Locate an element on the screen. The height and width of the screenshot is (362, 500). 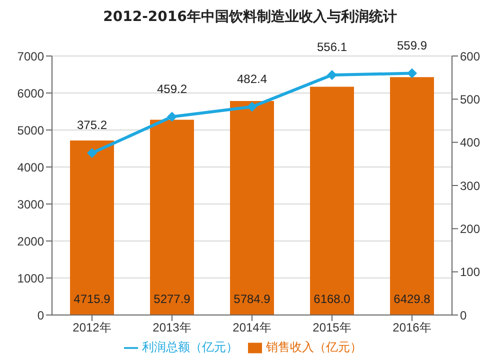
y-tick-label: 5000 is located at coordinates (30, 130).